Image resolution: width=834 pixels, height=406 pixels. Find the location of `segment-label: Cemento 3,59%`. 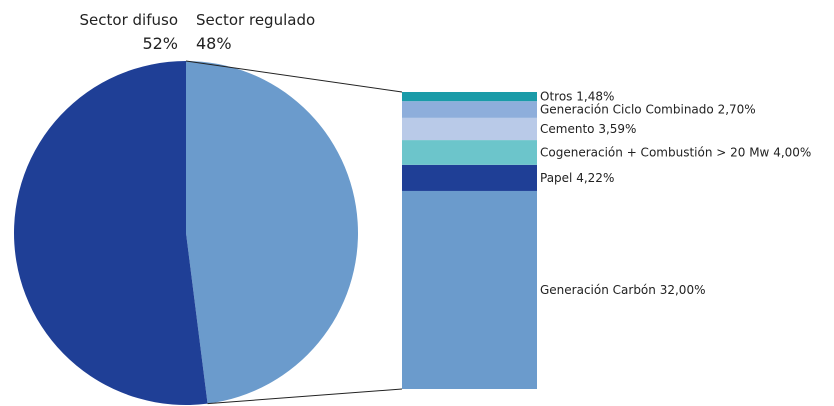

segment-label: Cemento 3,59% is located at coordinates (588, 129).